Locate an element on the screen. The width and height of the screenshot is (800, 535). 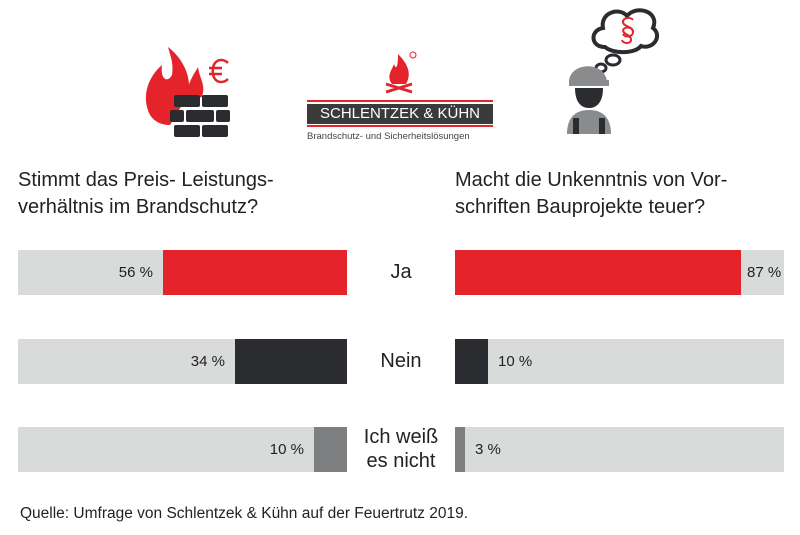
left-title-line-2: verhältnis im Brandschutz? is located at coordinates (138, 207).